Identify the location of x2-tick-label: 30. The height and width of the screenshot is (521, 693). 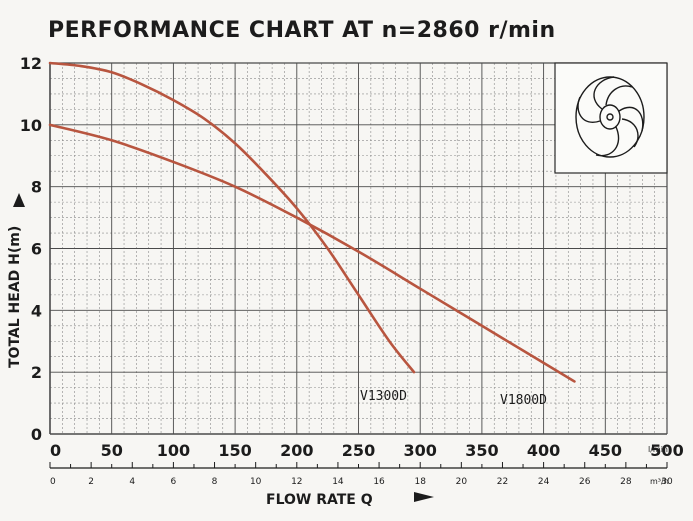
(667, 482).